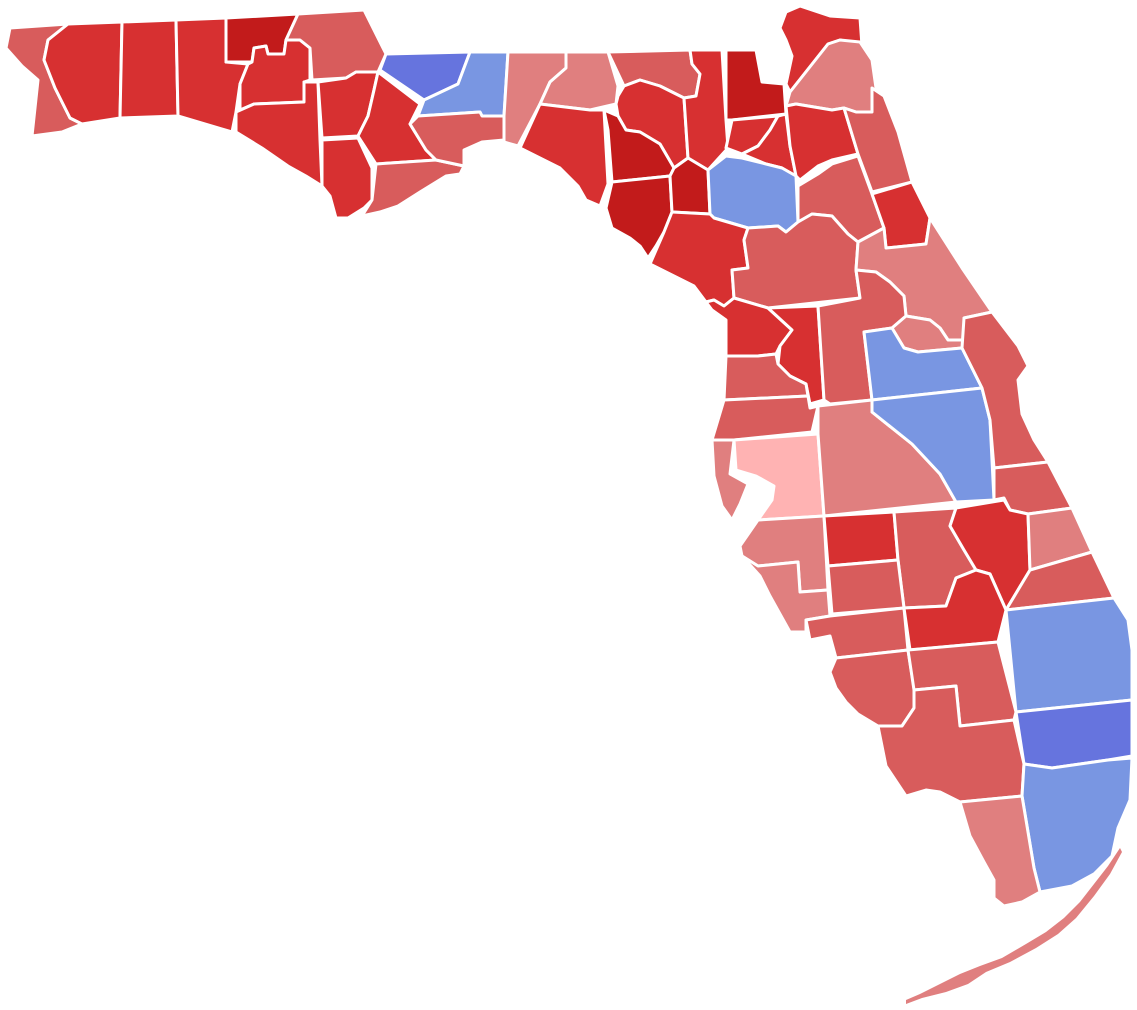 Image resolution: width=1137 pixels, height=1010 pixels. I want to click on county-hillsborough, so click(779, 477).